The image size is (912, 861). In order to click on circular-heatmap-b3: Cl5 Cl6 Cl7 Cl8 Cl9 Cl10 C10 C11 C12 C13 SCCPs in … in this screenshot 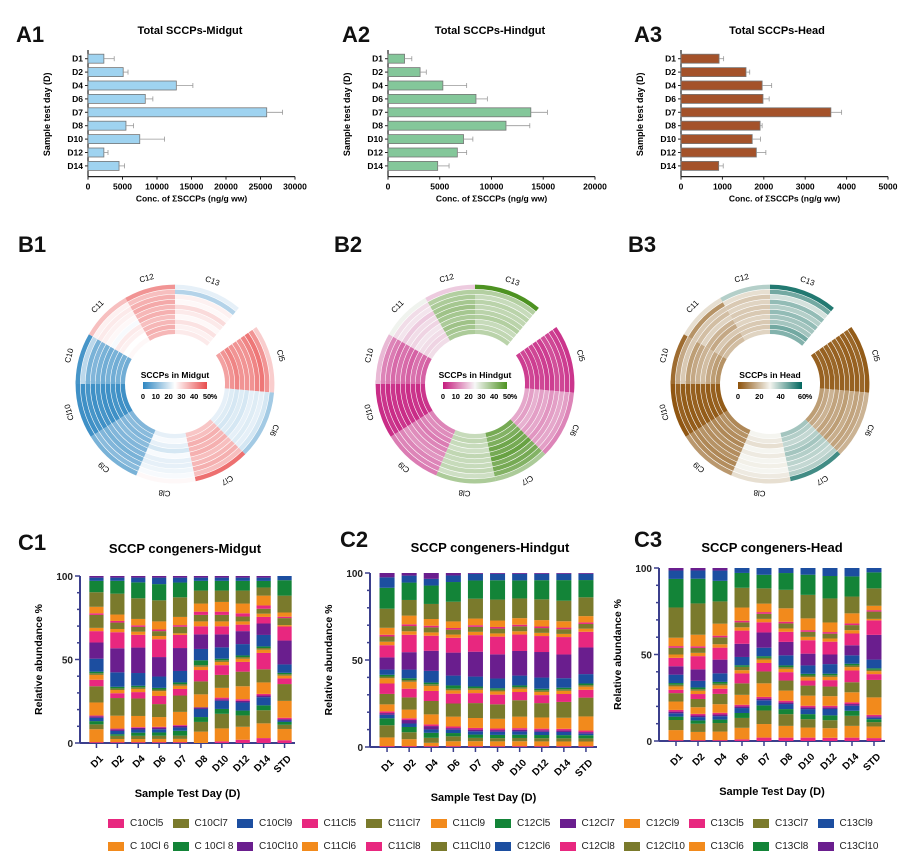, I will do `click(770, 385)`.